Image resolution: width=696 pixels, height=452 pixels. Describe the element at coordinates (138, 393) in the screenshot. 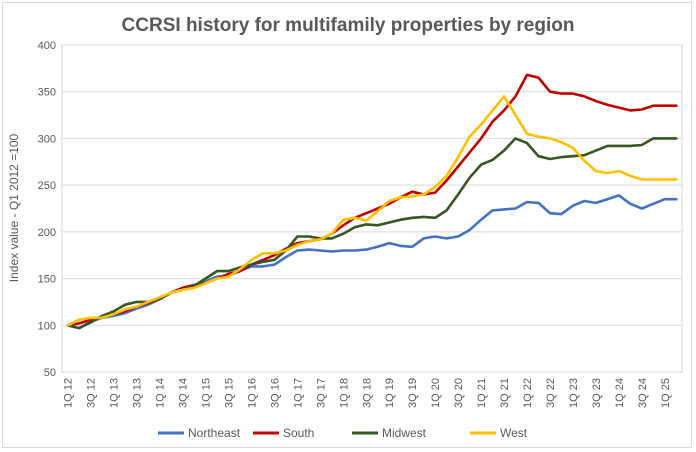

I see `x-tick-label: 3Q 13` at that location.